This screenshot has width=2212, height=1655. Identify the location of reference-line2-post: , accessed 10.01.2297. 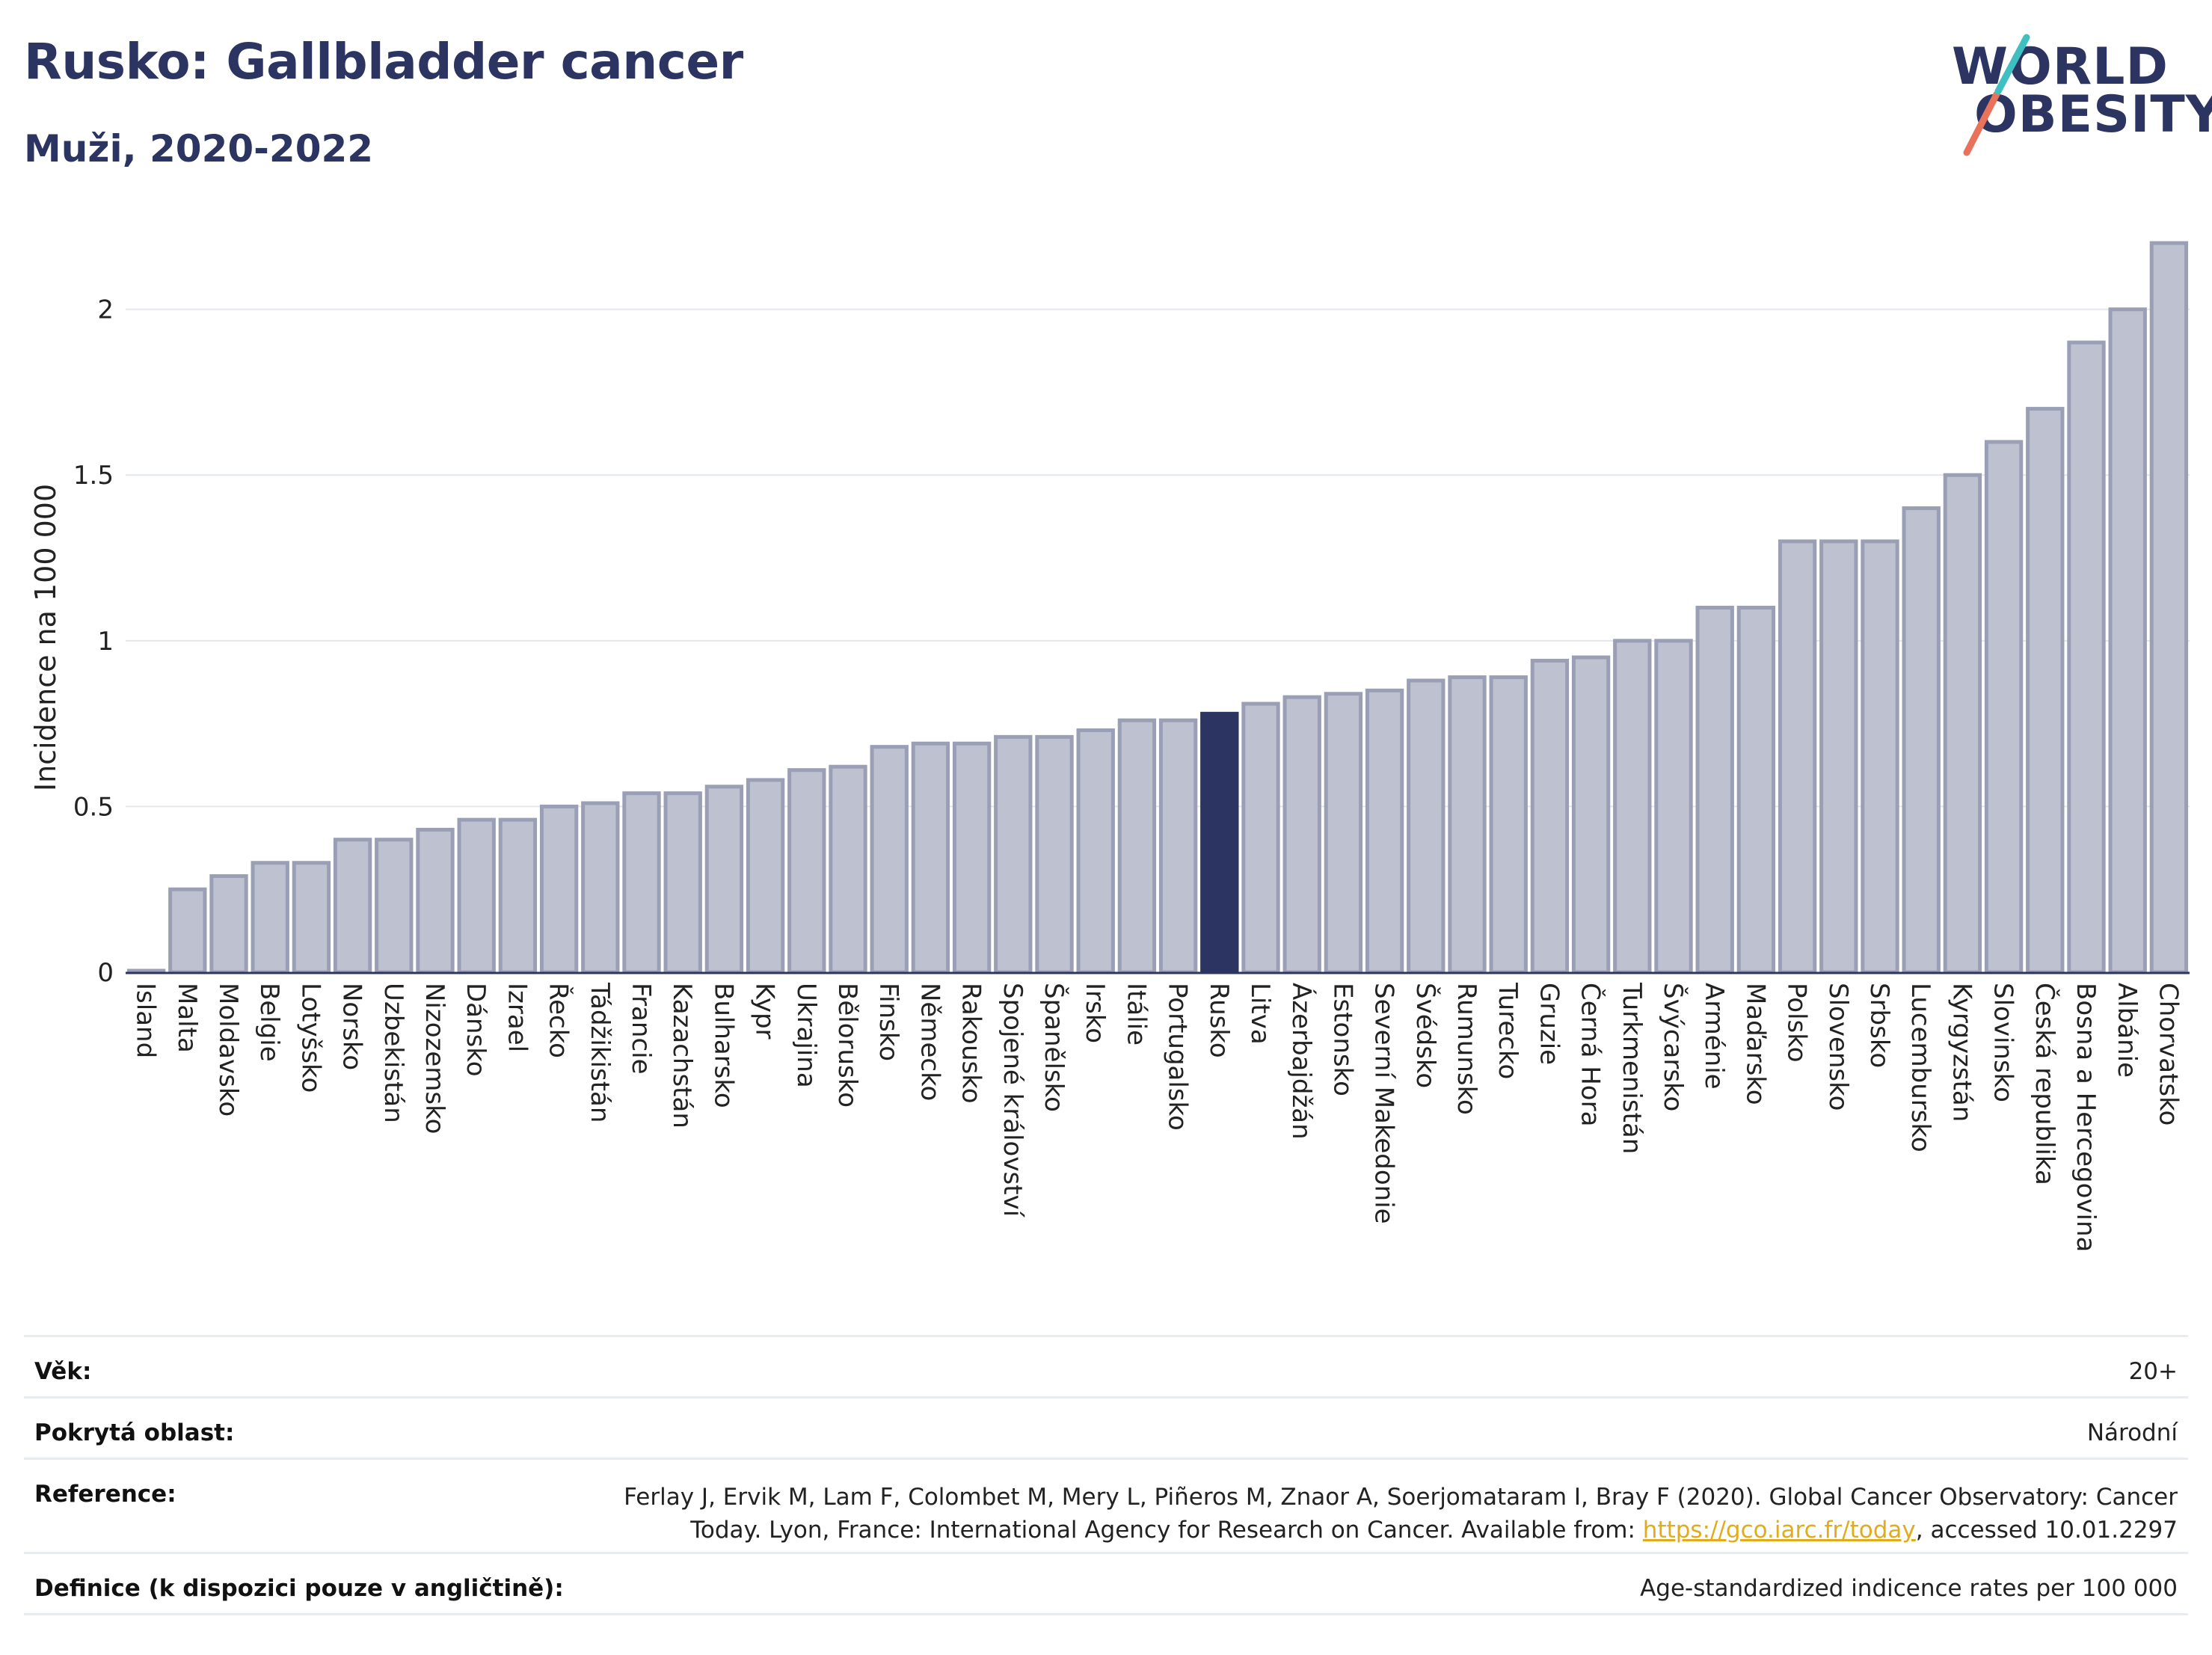
(2046, 1530).